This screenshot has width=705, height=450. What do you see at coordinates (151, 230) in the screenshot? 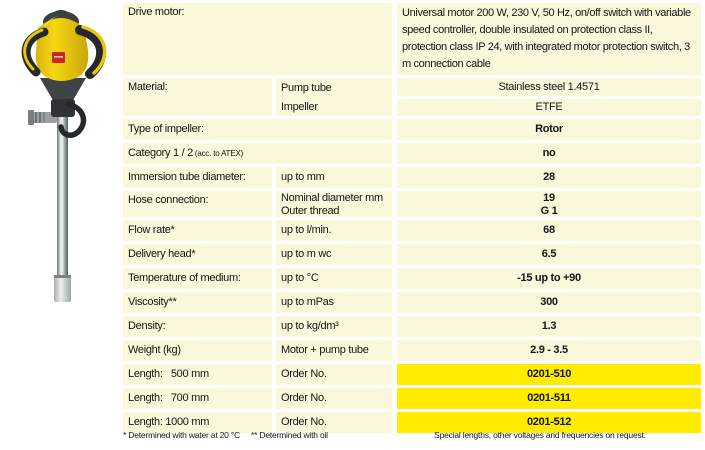
I see `flow-rate-label: Flow rate*` at bounding box center [151, 230].